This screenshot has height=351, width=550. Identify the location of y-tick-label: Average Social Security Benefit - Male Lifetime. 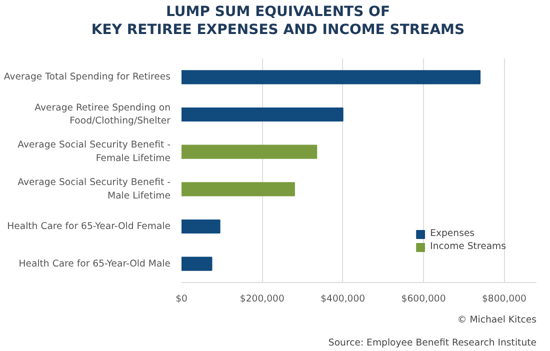
(94, 189).